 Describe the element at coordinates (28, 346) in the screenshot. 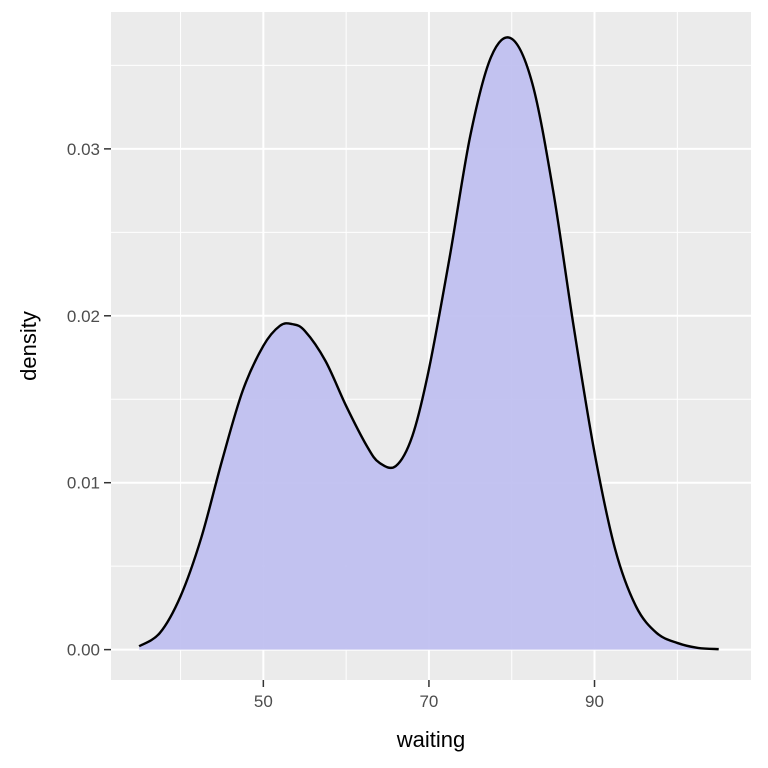

I see `y-axis-title: density` at that location.